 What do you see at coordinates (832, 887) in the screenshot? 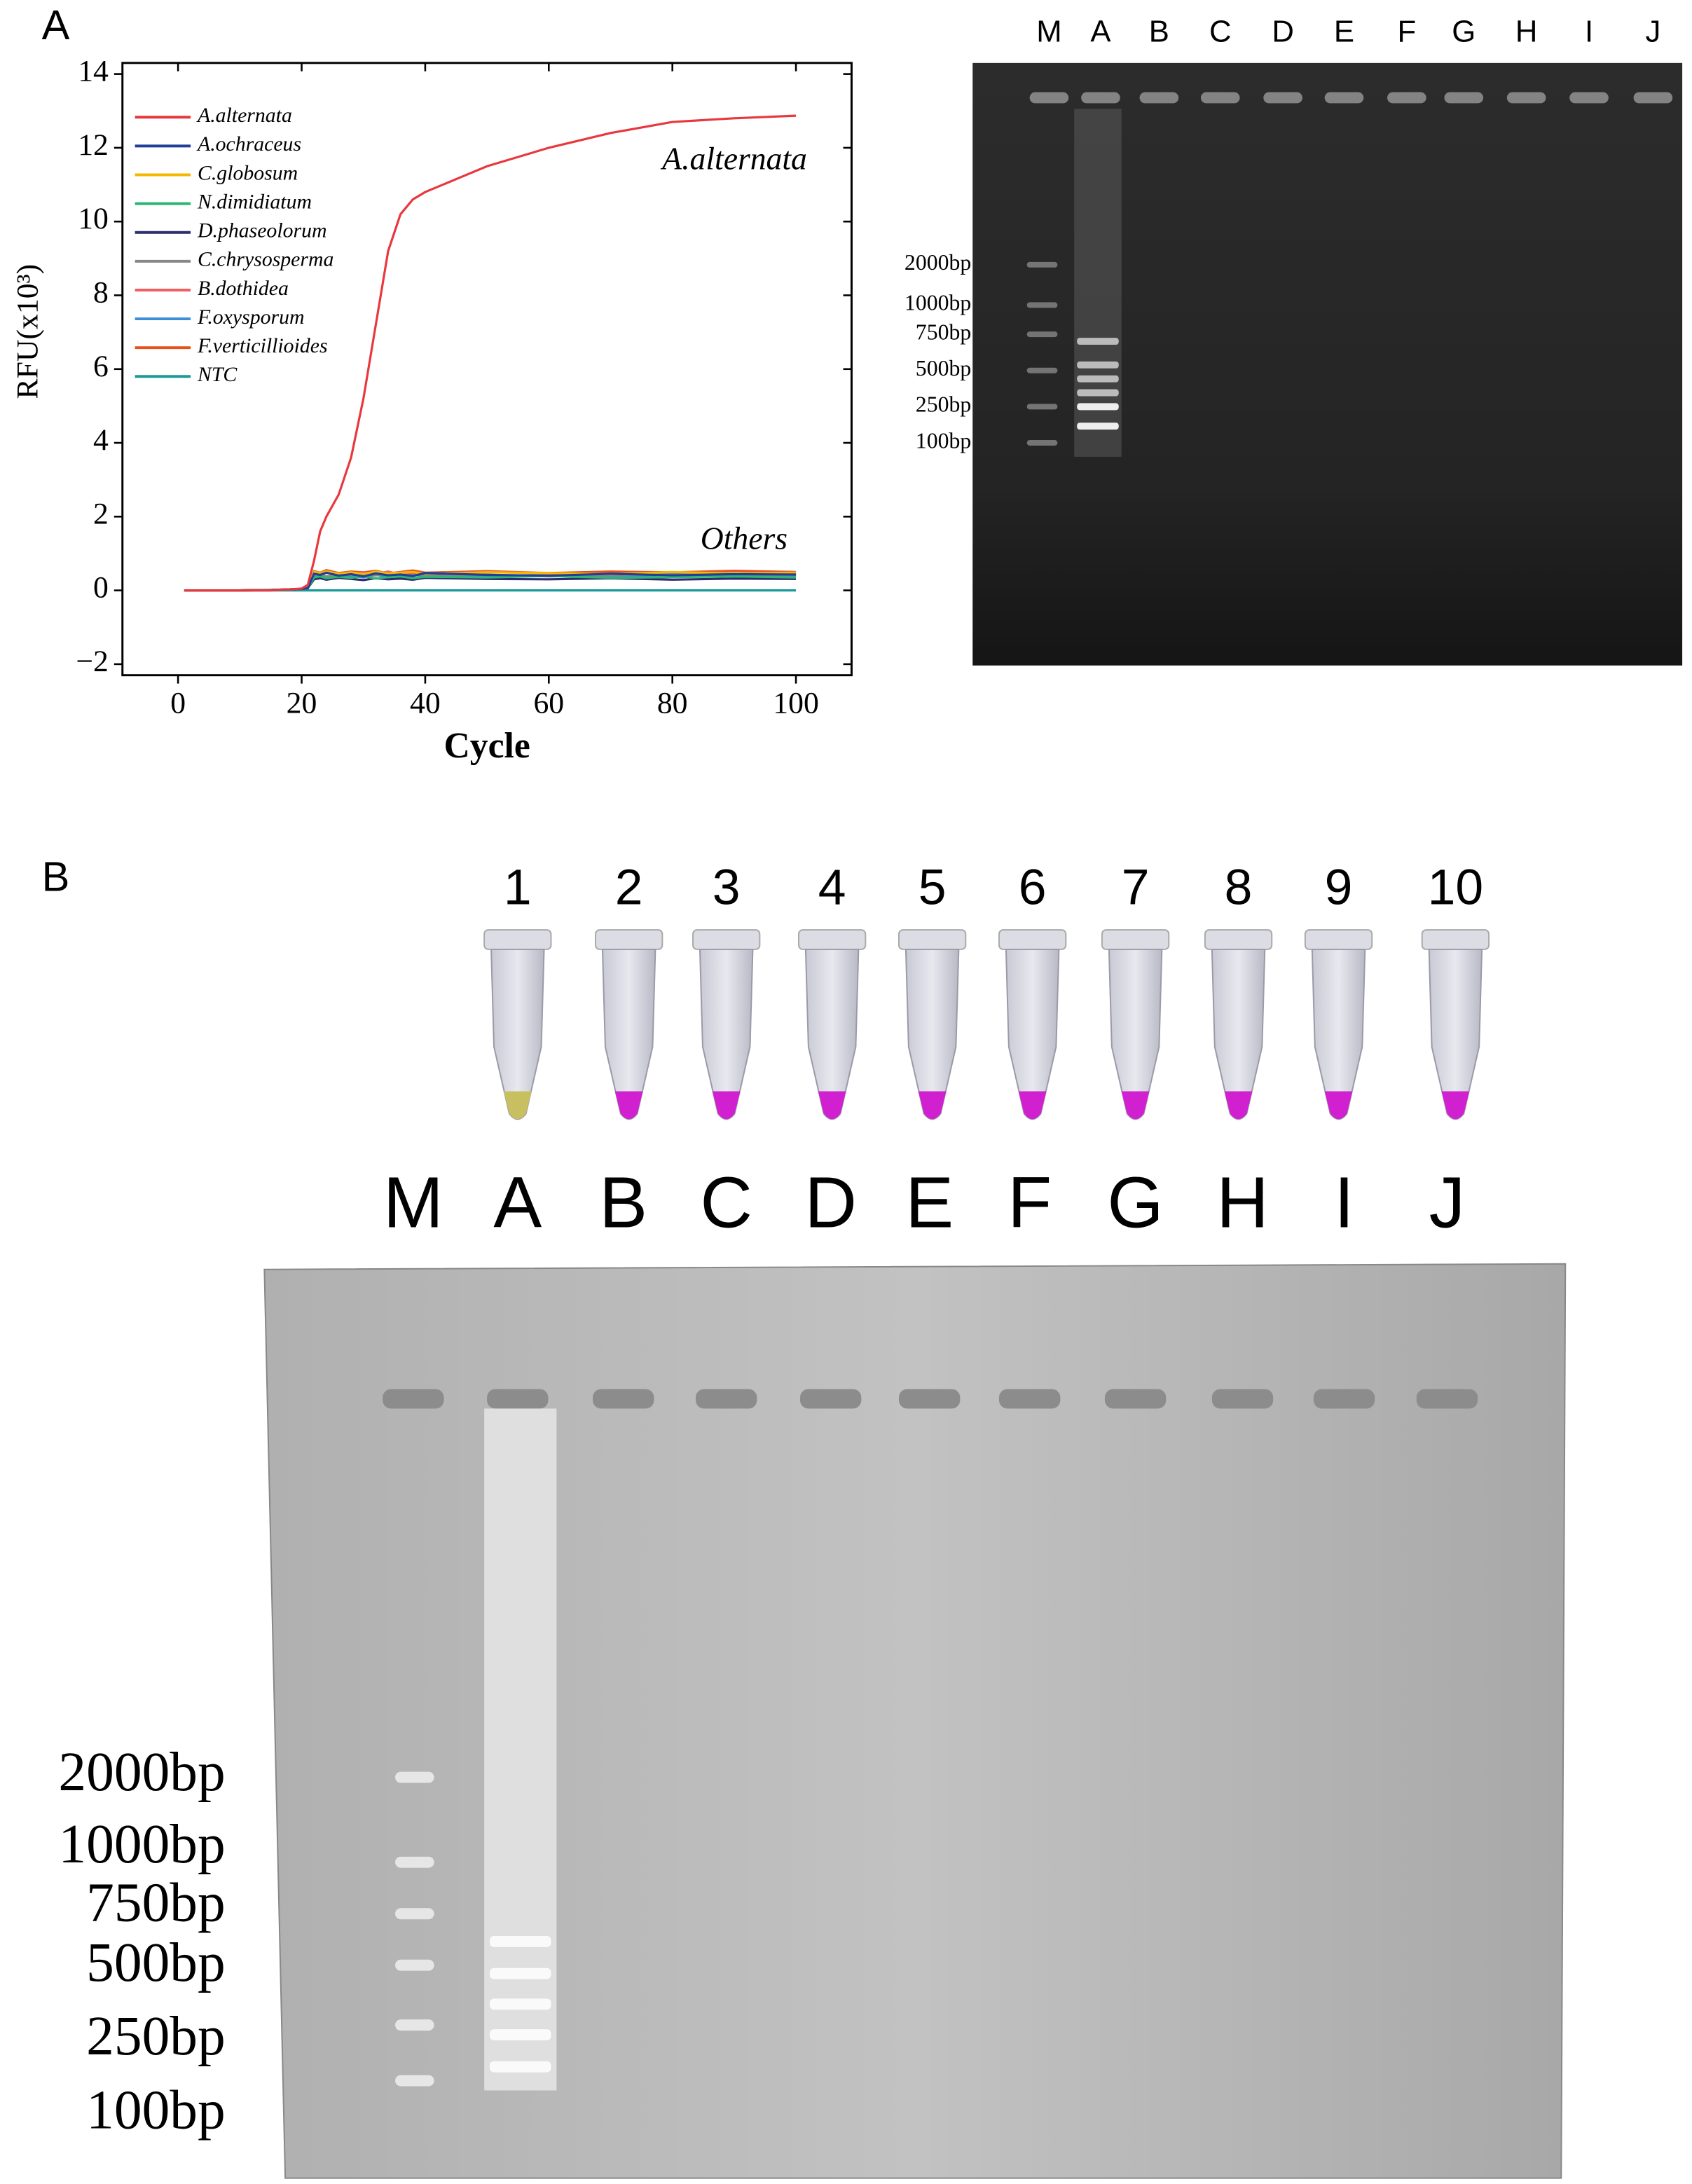
I see `tube-label: 4` at bounding box center [832, 887].